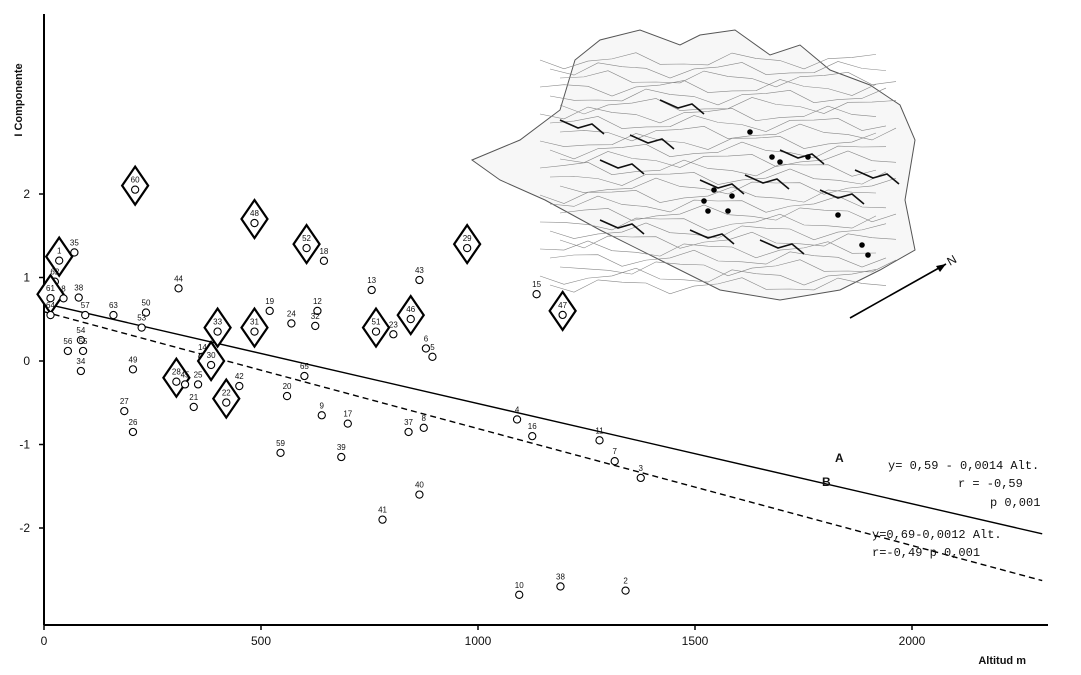 The image size is (1081, 675). I want to click on data-point: 38, so click(79, 293).